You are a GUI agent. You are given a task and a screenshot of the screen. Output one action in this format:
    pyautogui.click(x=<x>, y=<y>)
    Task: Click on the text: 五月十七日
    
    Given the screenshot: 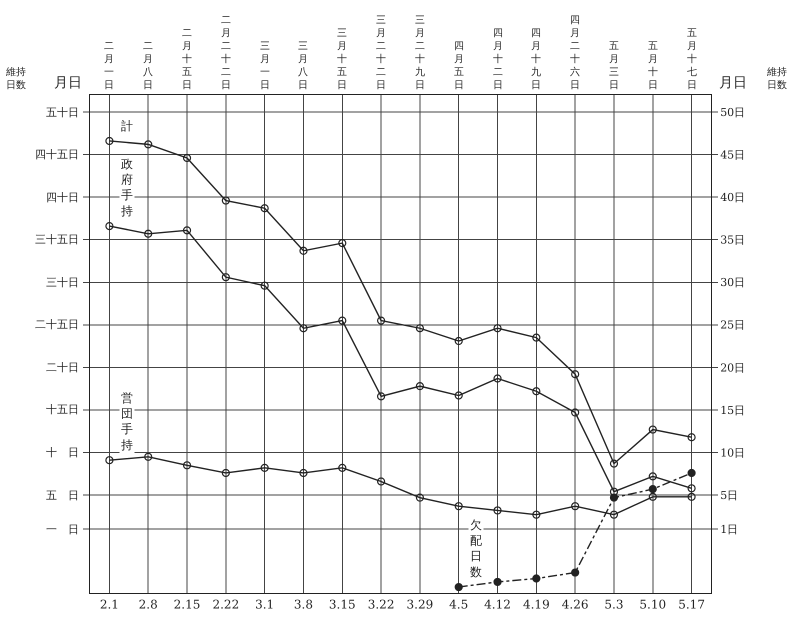 What is the action you would take?
    pyautogui.click(x=692, y=59)
    